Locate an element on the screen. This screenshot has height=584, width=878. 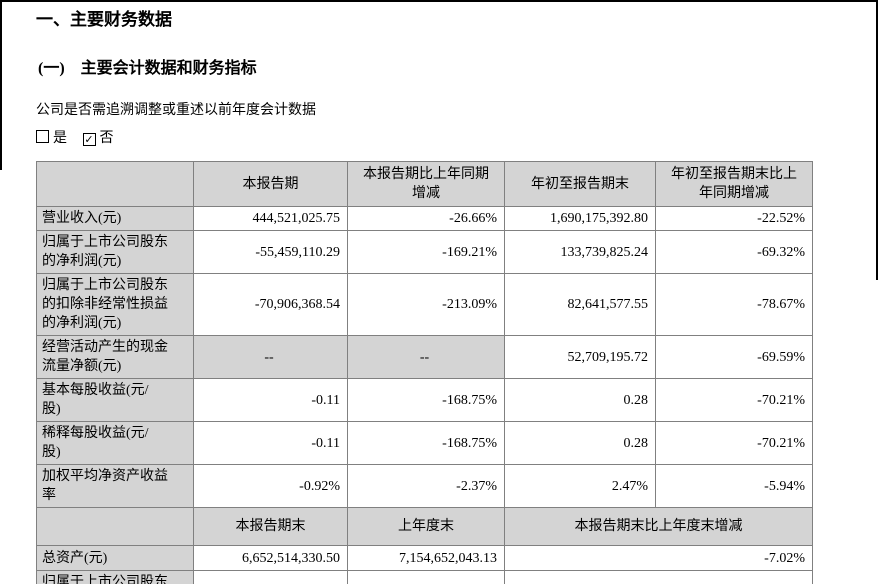
value-cell: -213.09% is located at coordinates (426, 304).